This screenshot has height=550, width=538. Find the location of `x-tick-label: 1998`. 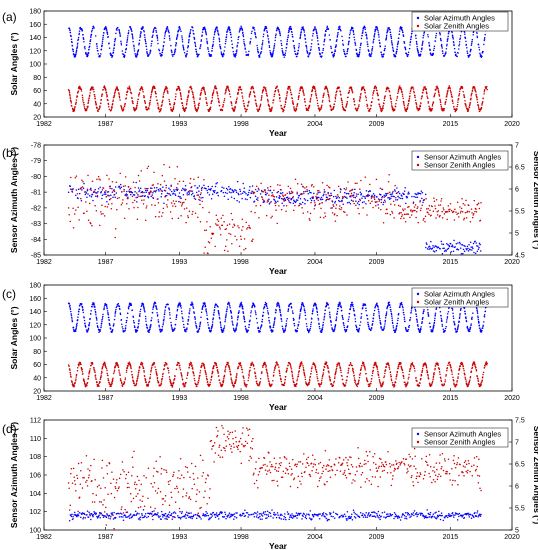

x-tick-label: 1998 is located at coordinates (241, 124).